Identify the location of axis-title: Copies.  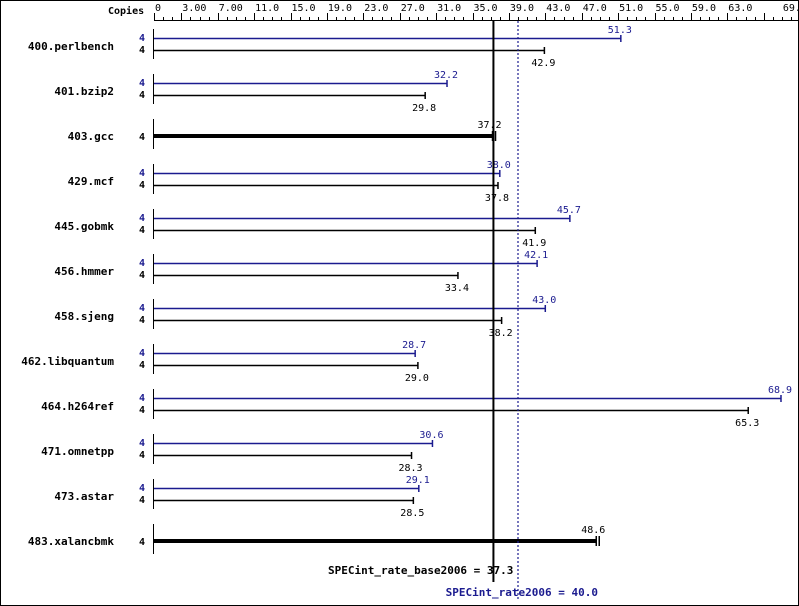
(126, 11).